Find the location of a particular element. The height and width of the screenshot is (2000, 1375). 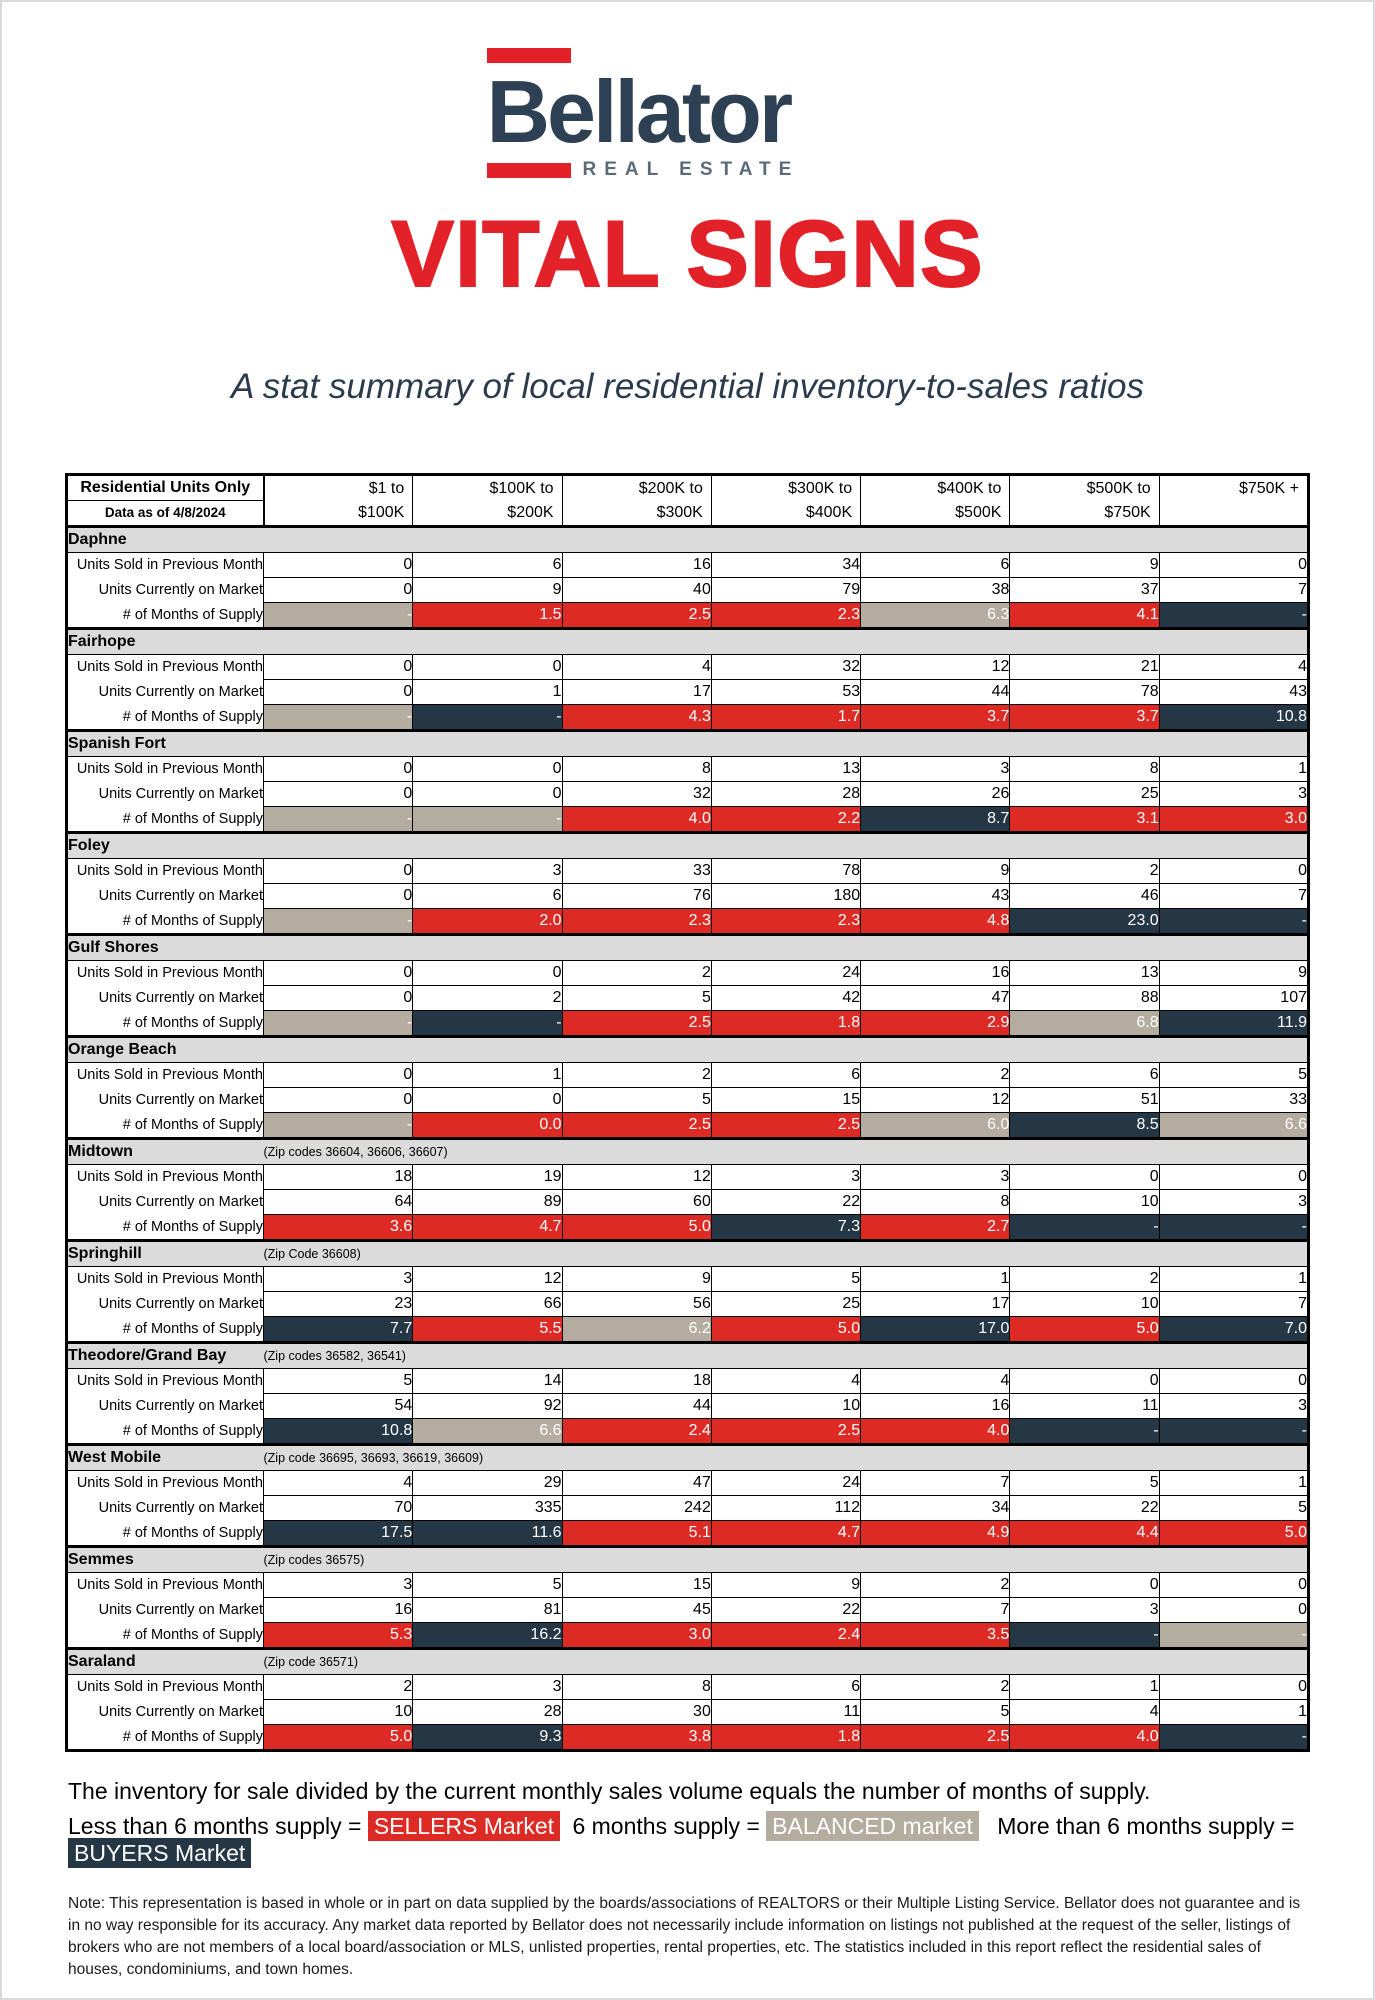

supply-cell-sellers: 3.0 is located at coordinates (1234, 820).